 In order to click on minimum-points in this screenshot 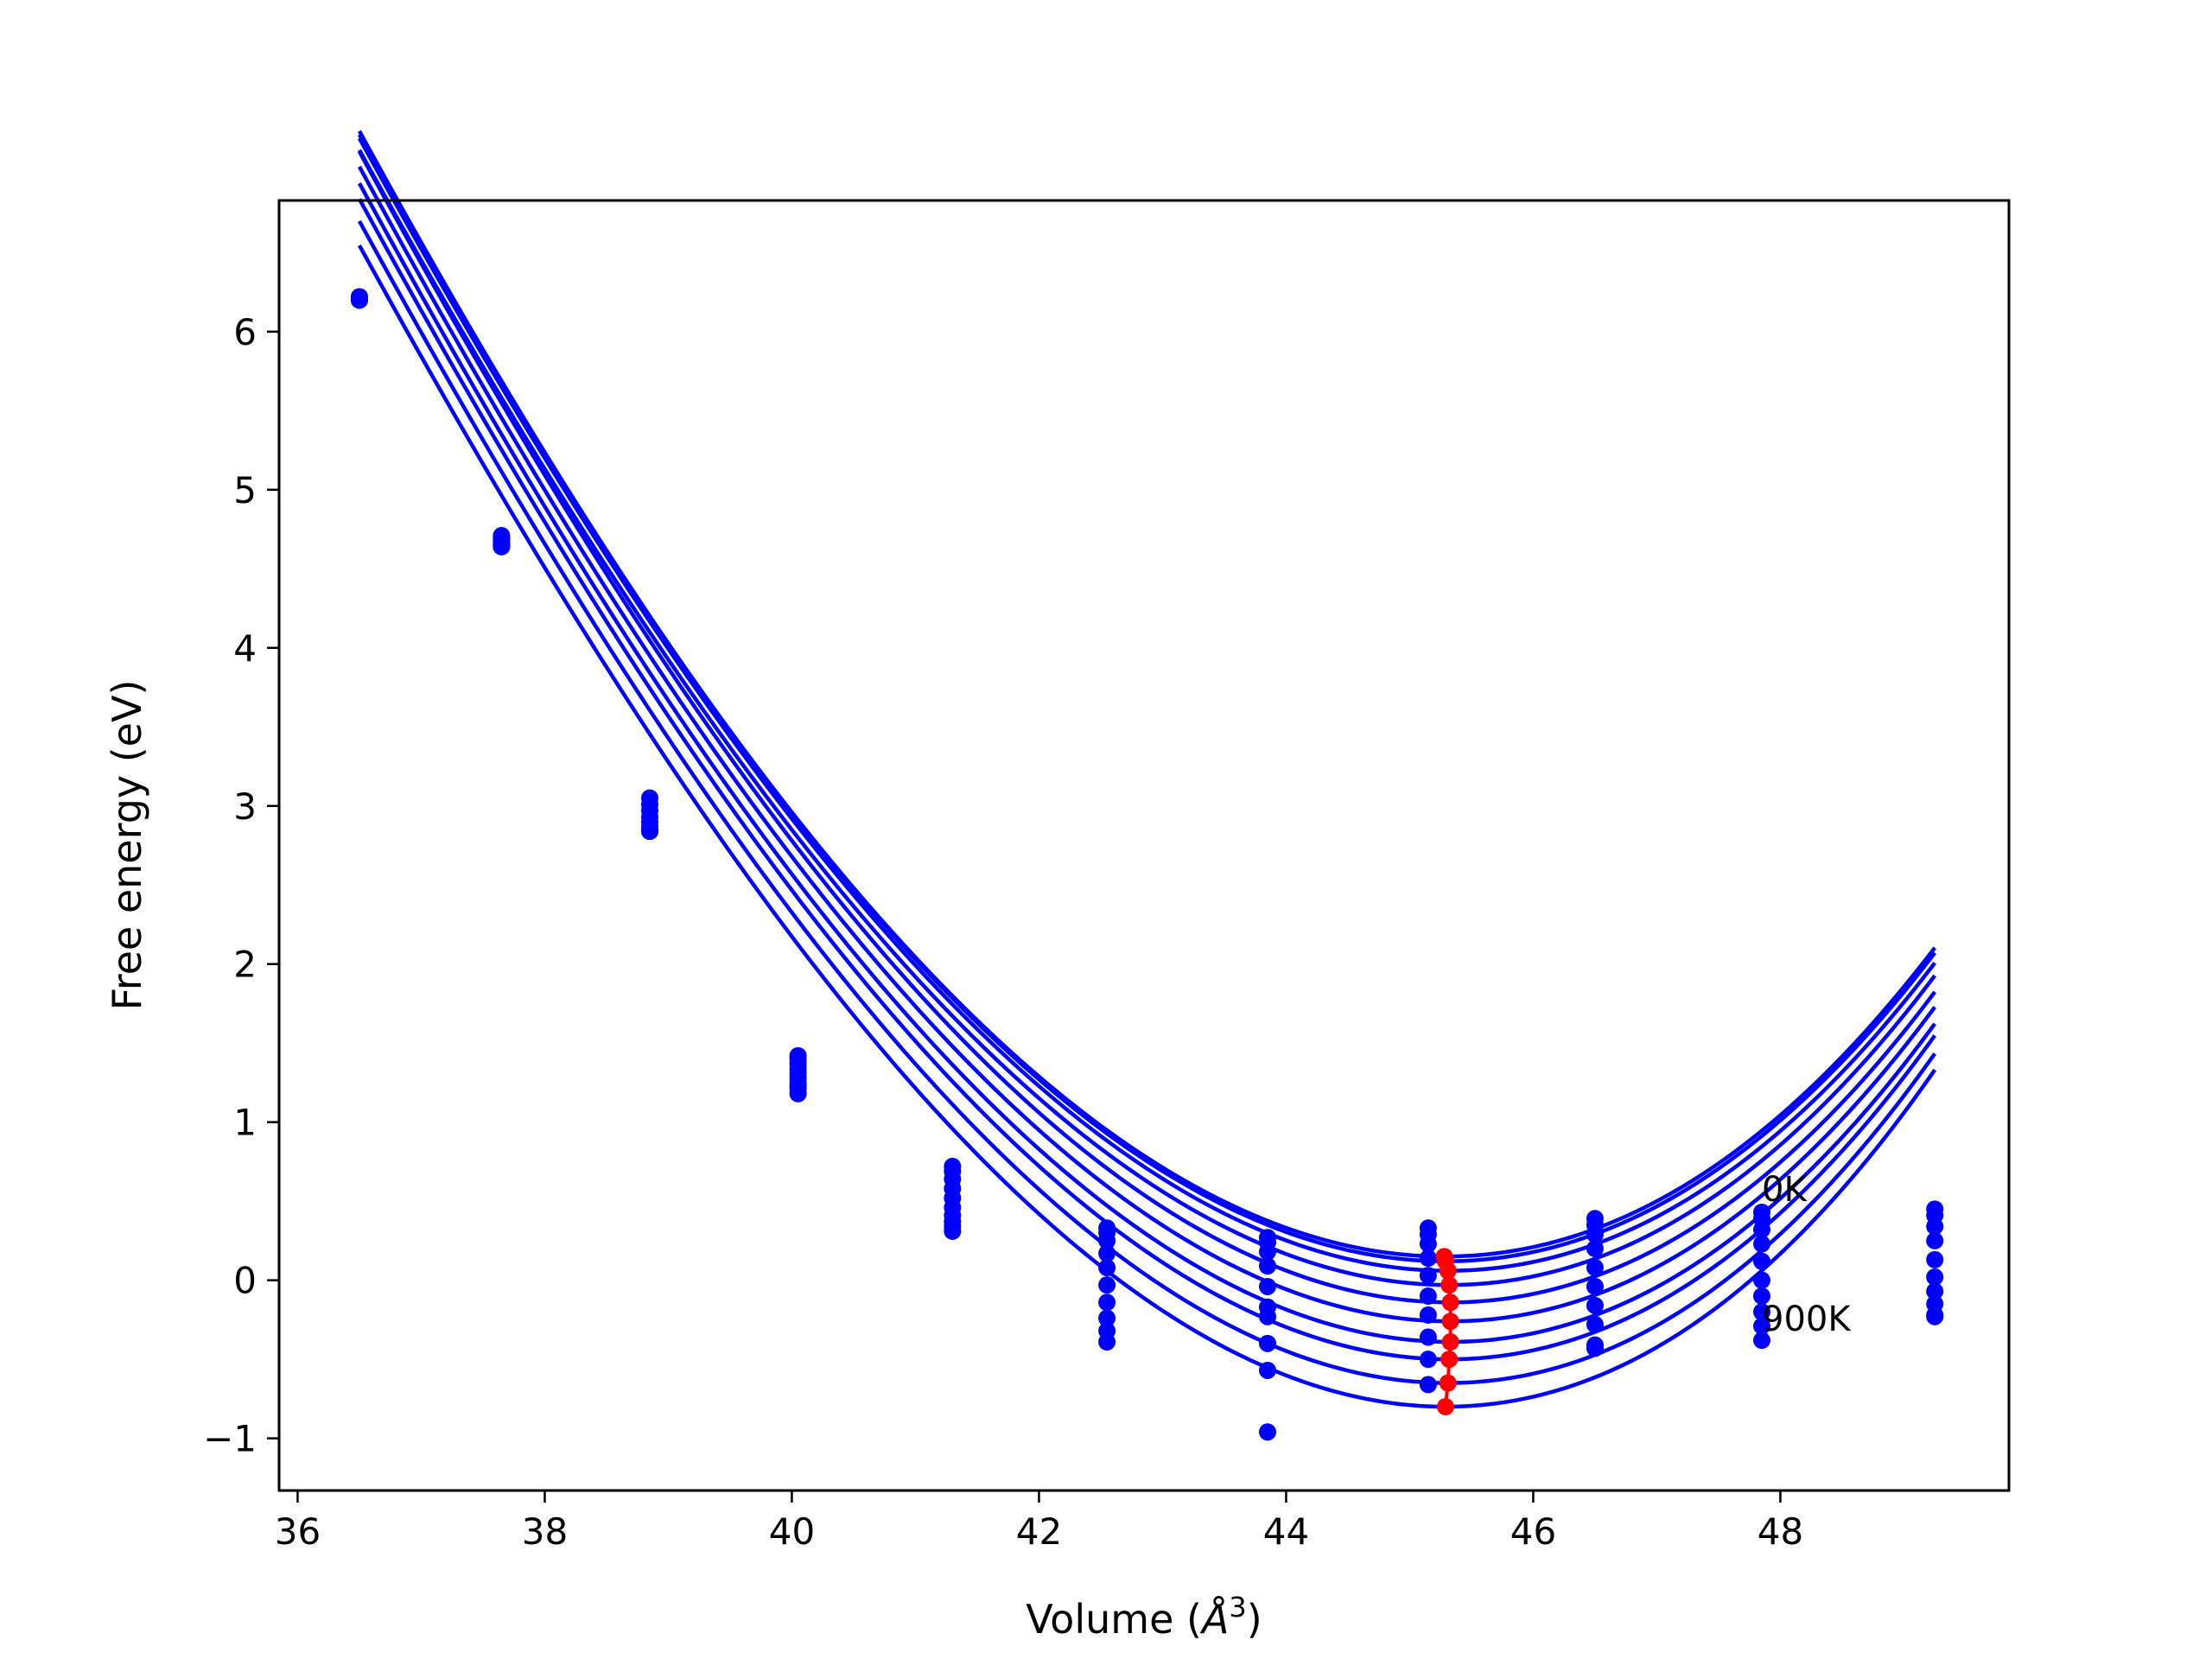, I will do `click(1447, 1332)`.